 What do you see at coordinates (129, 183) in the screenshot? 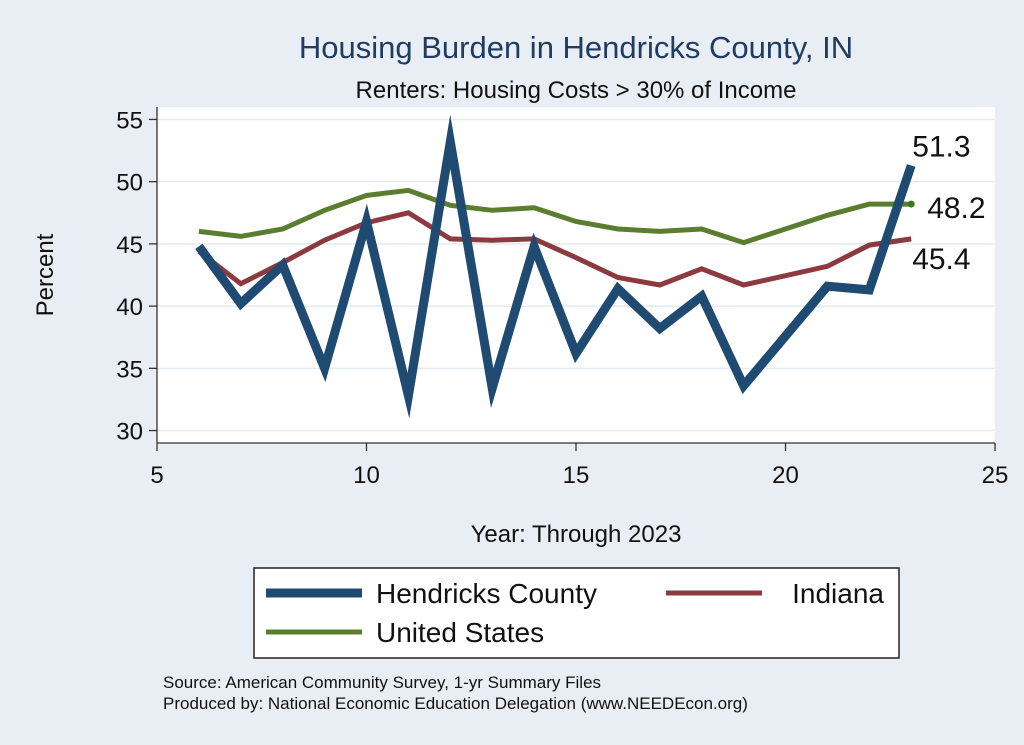
I see `y-tick-label-50: 50` at bounding box center [129, 183].